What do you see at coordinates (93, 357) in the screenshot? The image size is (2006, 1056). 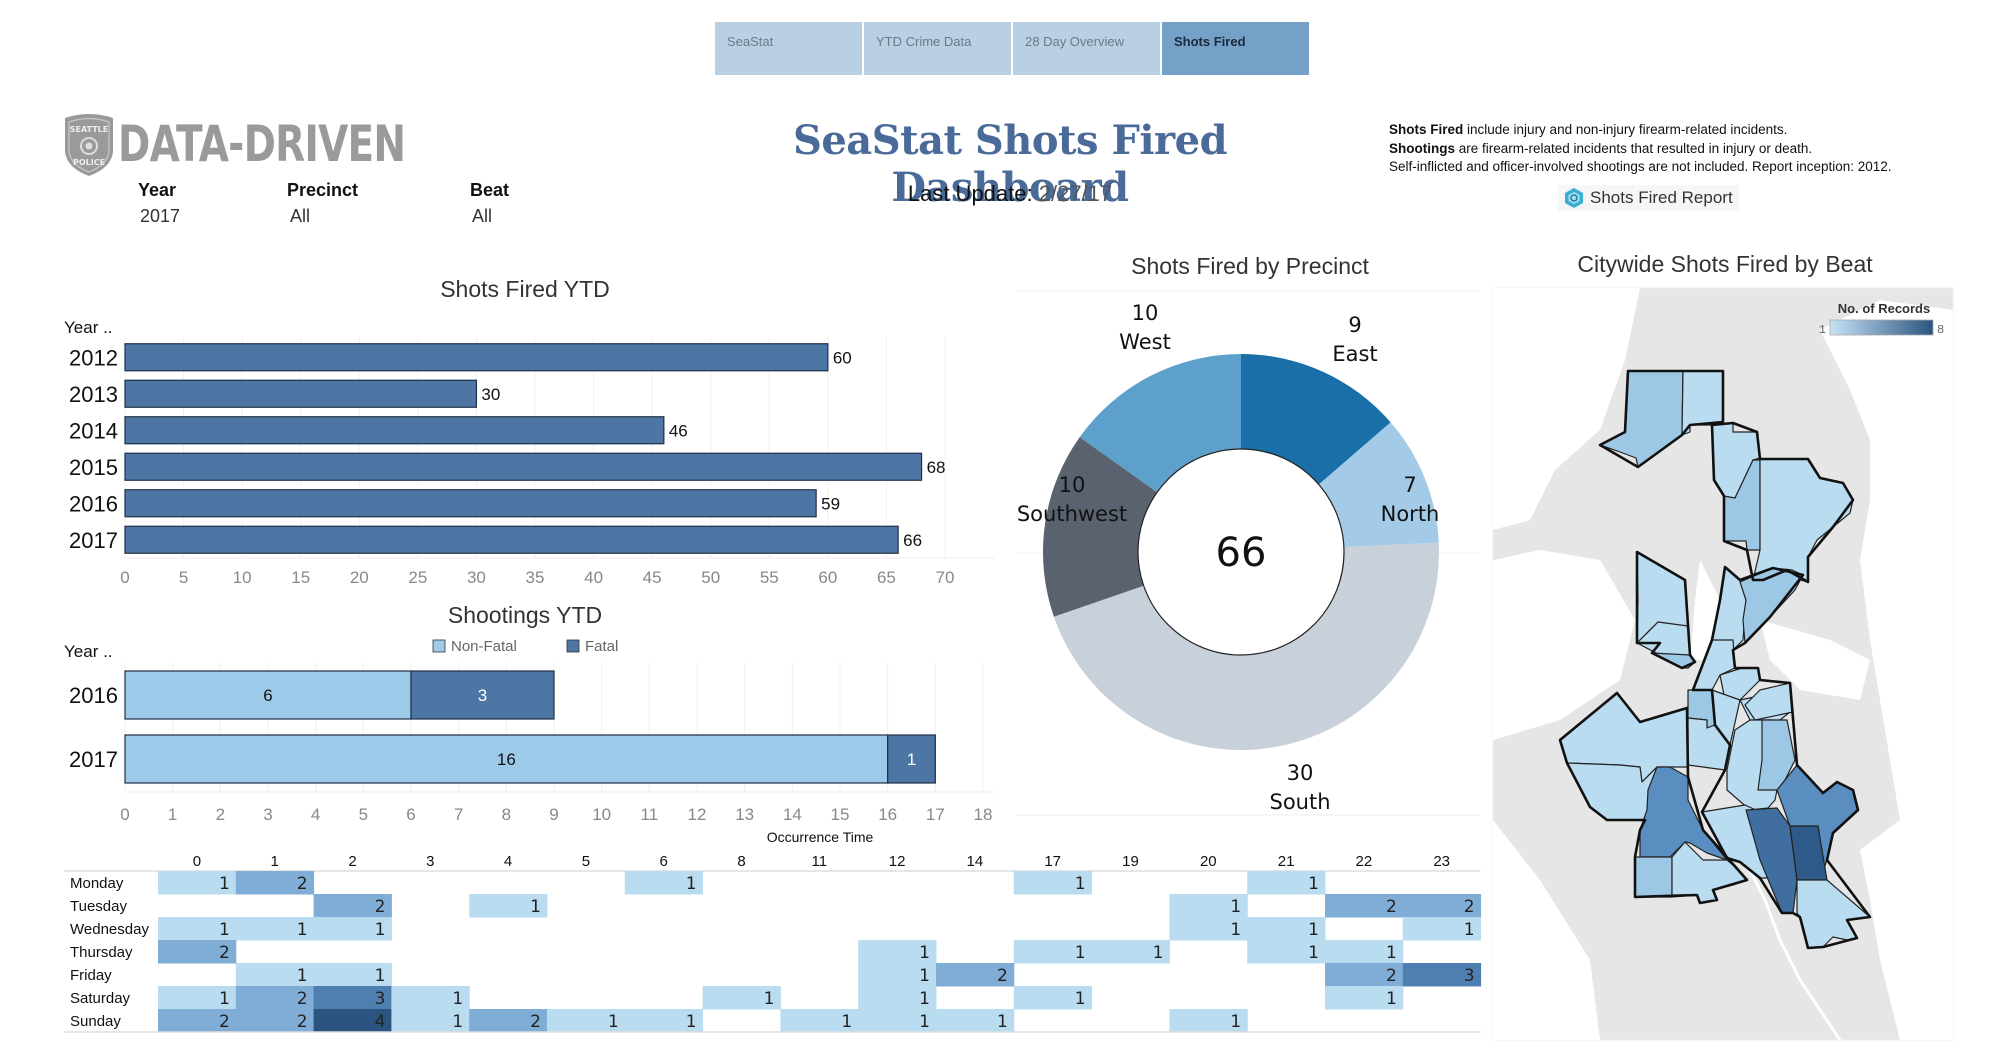 I see `year-label: 2012` at bounding box center [93, 357].